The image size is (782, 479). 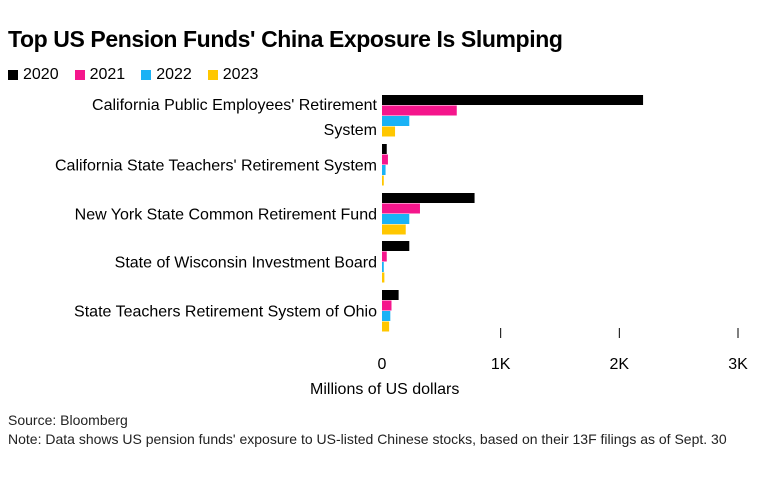 I want to click on category-label: State Teachers Retirement System of Ohio, so click(x=225, y=312).